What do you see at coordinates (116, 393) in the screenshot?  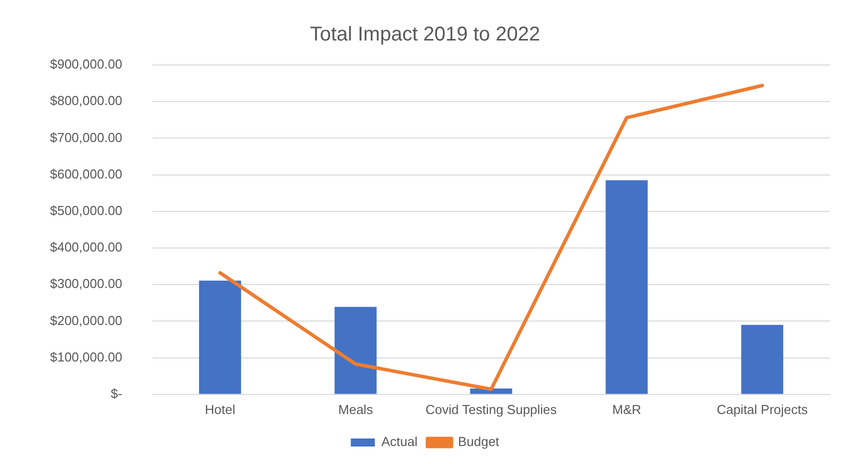 I see `y-tick-label: $-` at bounding box center [116, 393].